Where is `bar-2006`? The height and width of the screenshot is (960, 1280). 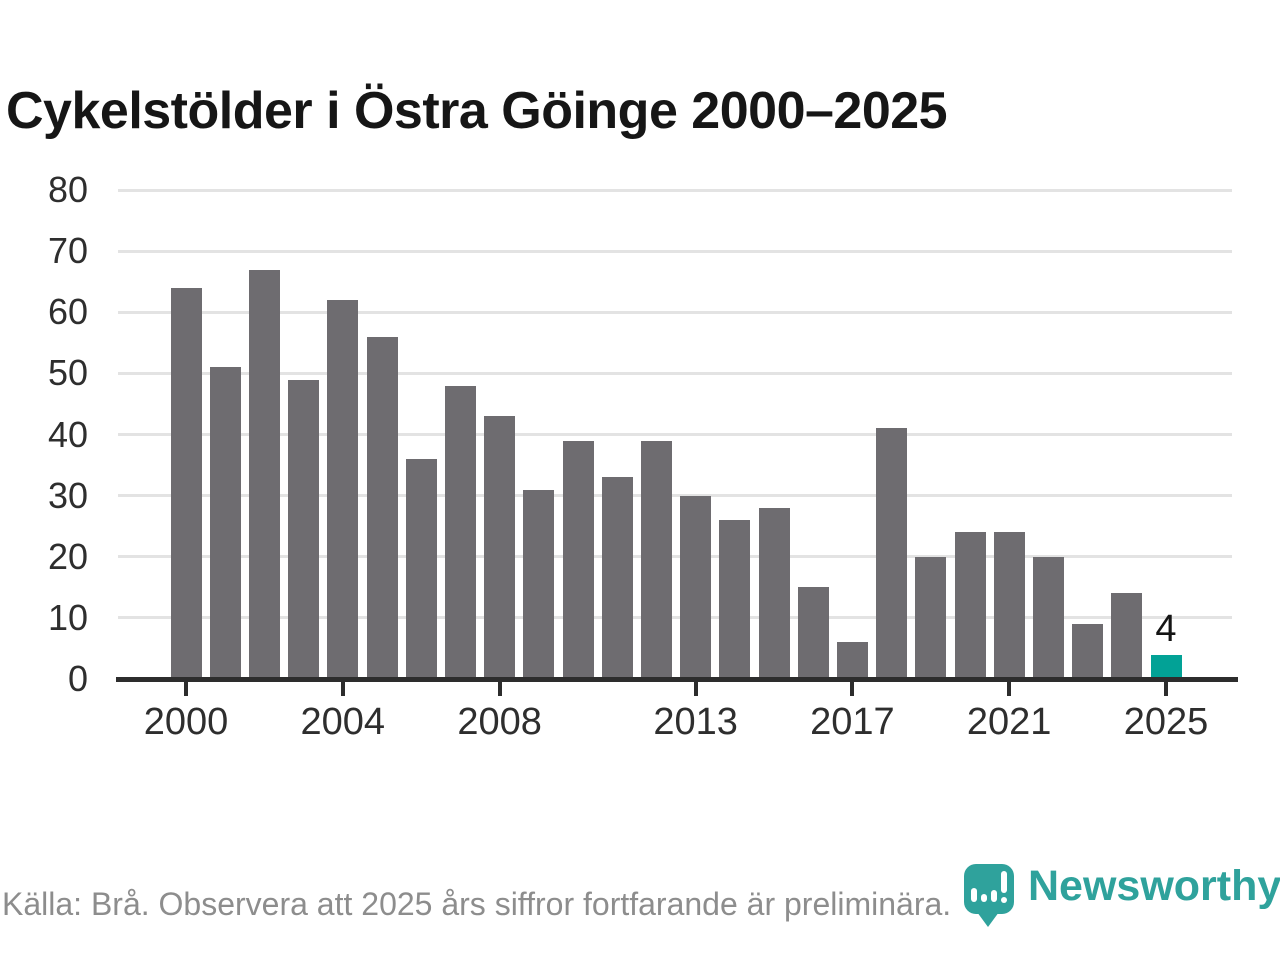 bar-2006 is located at coordinates (421, 569).